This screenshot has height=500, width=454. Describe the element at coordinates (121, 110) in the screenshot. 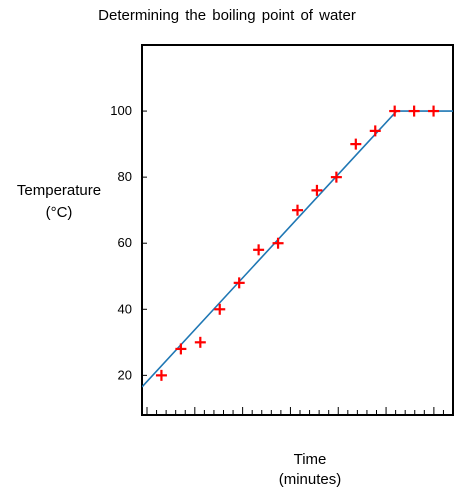

I see `y-tick-label: 100` at that location.